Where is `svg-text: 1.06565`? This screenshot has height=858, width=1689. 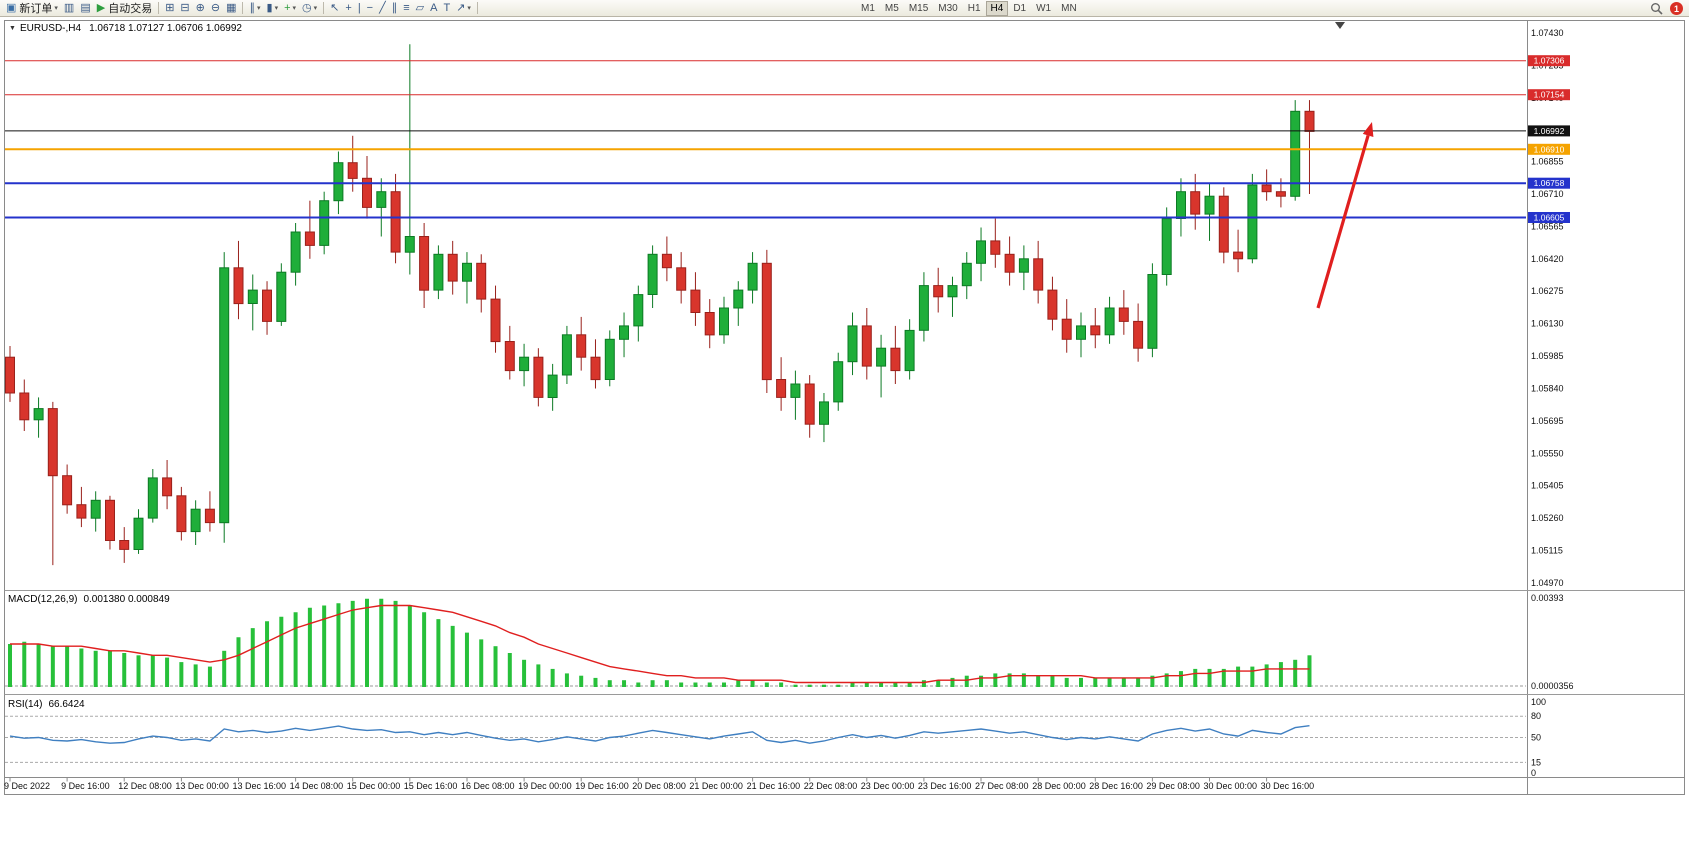 svg-text: 1.06565 is located at coordinates (1547, 226).